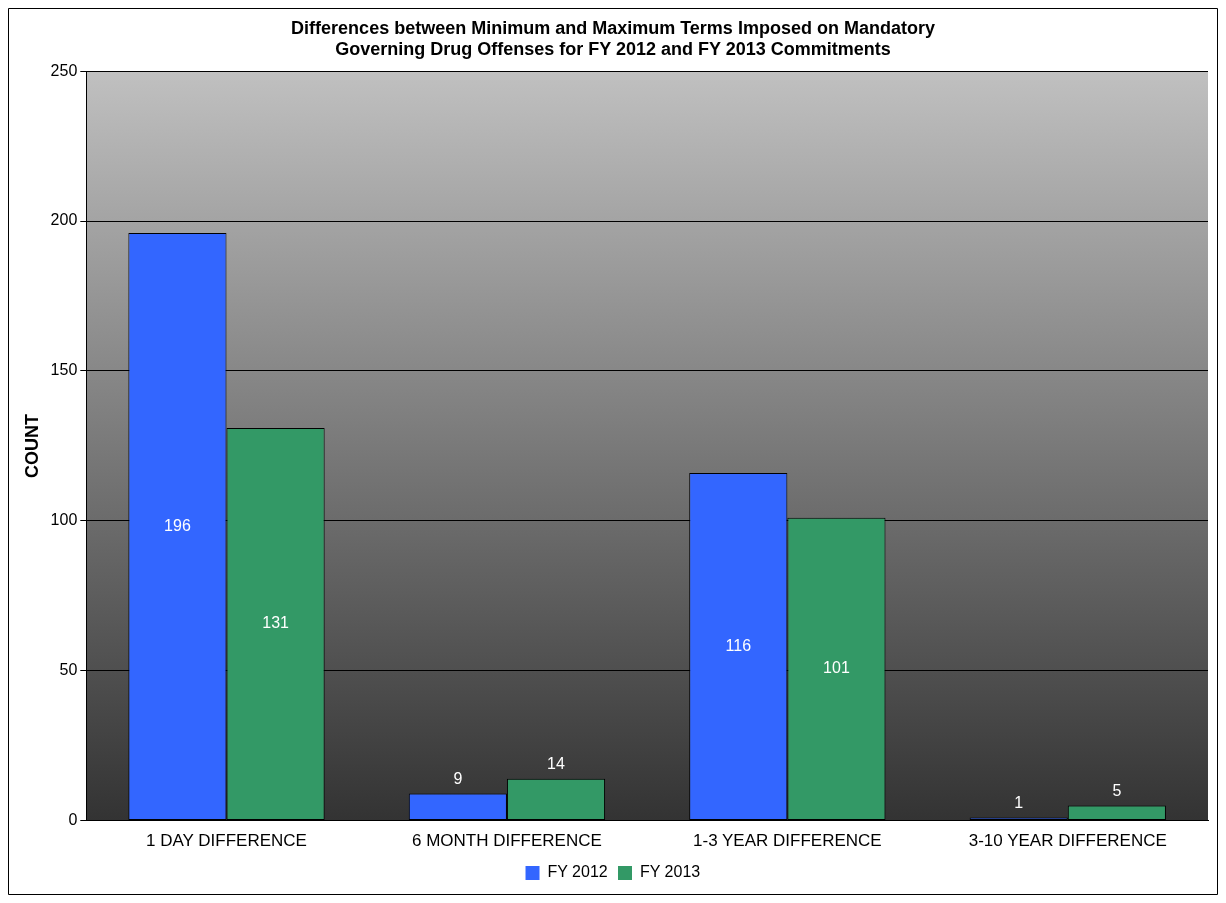  I want to click on y-tick-label: 50, so click(68, 670).